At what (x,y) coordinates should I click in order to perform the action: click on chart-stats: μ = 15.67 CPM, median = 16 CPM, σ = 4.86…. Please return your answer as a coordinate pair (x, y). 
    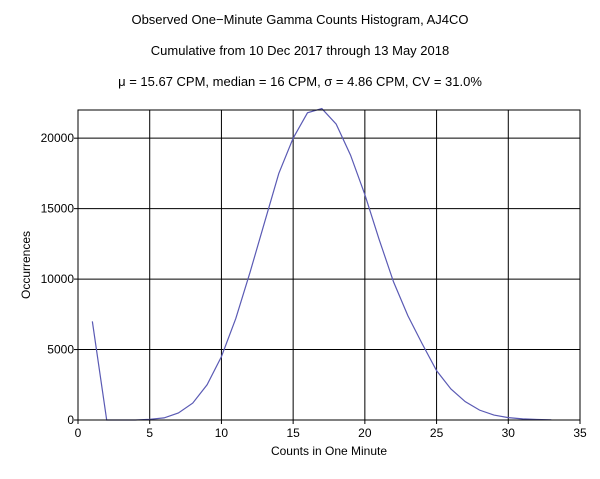
    Looking at the image, I should click on (300, 81).